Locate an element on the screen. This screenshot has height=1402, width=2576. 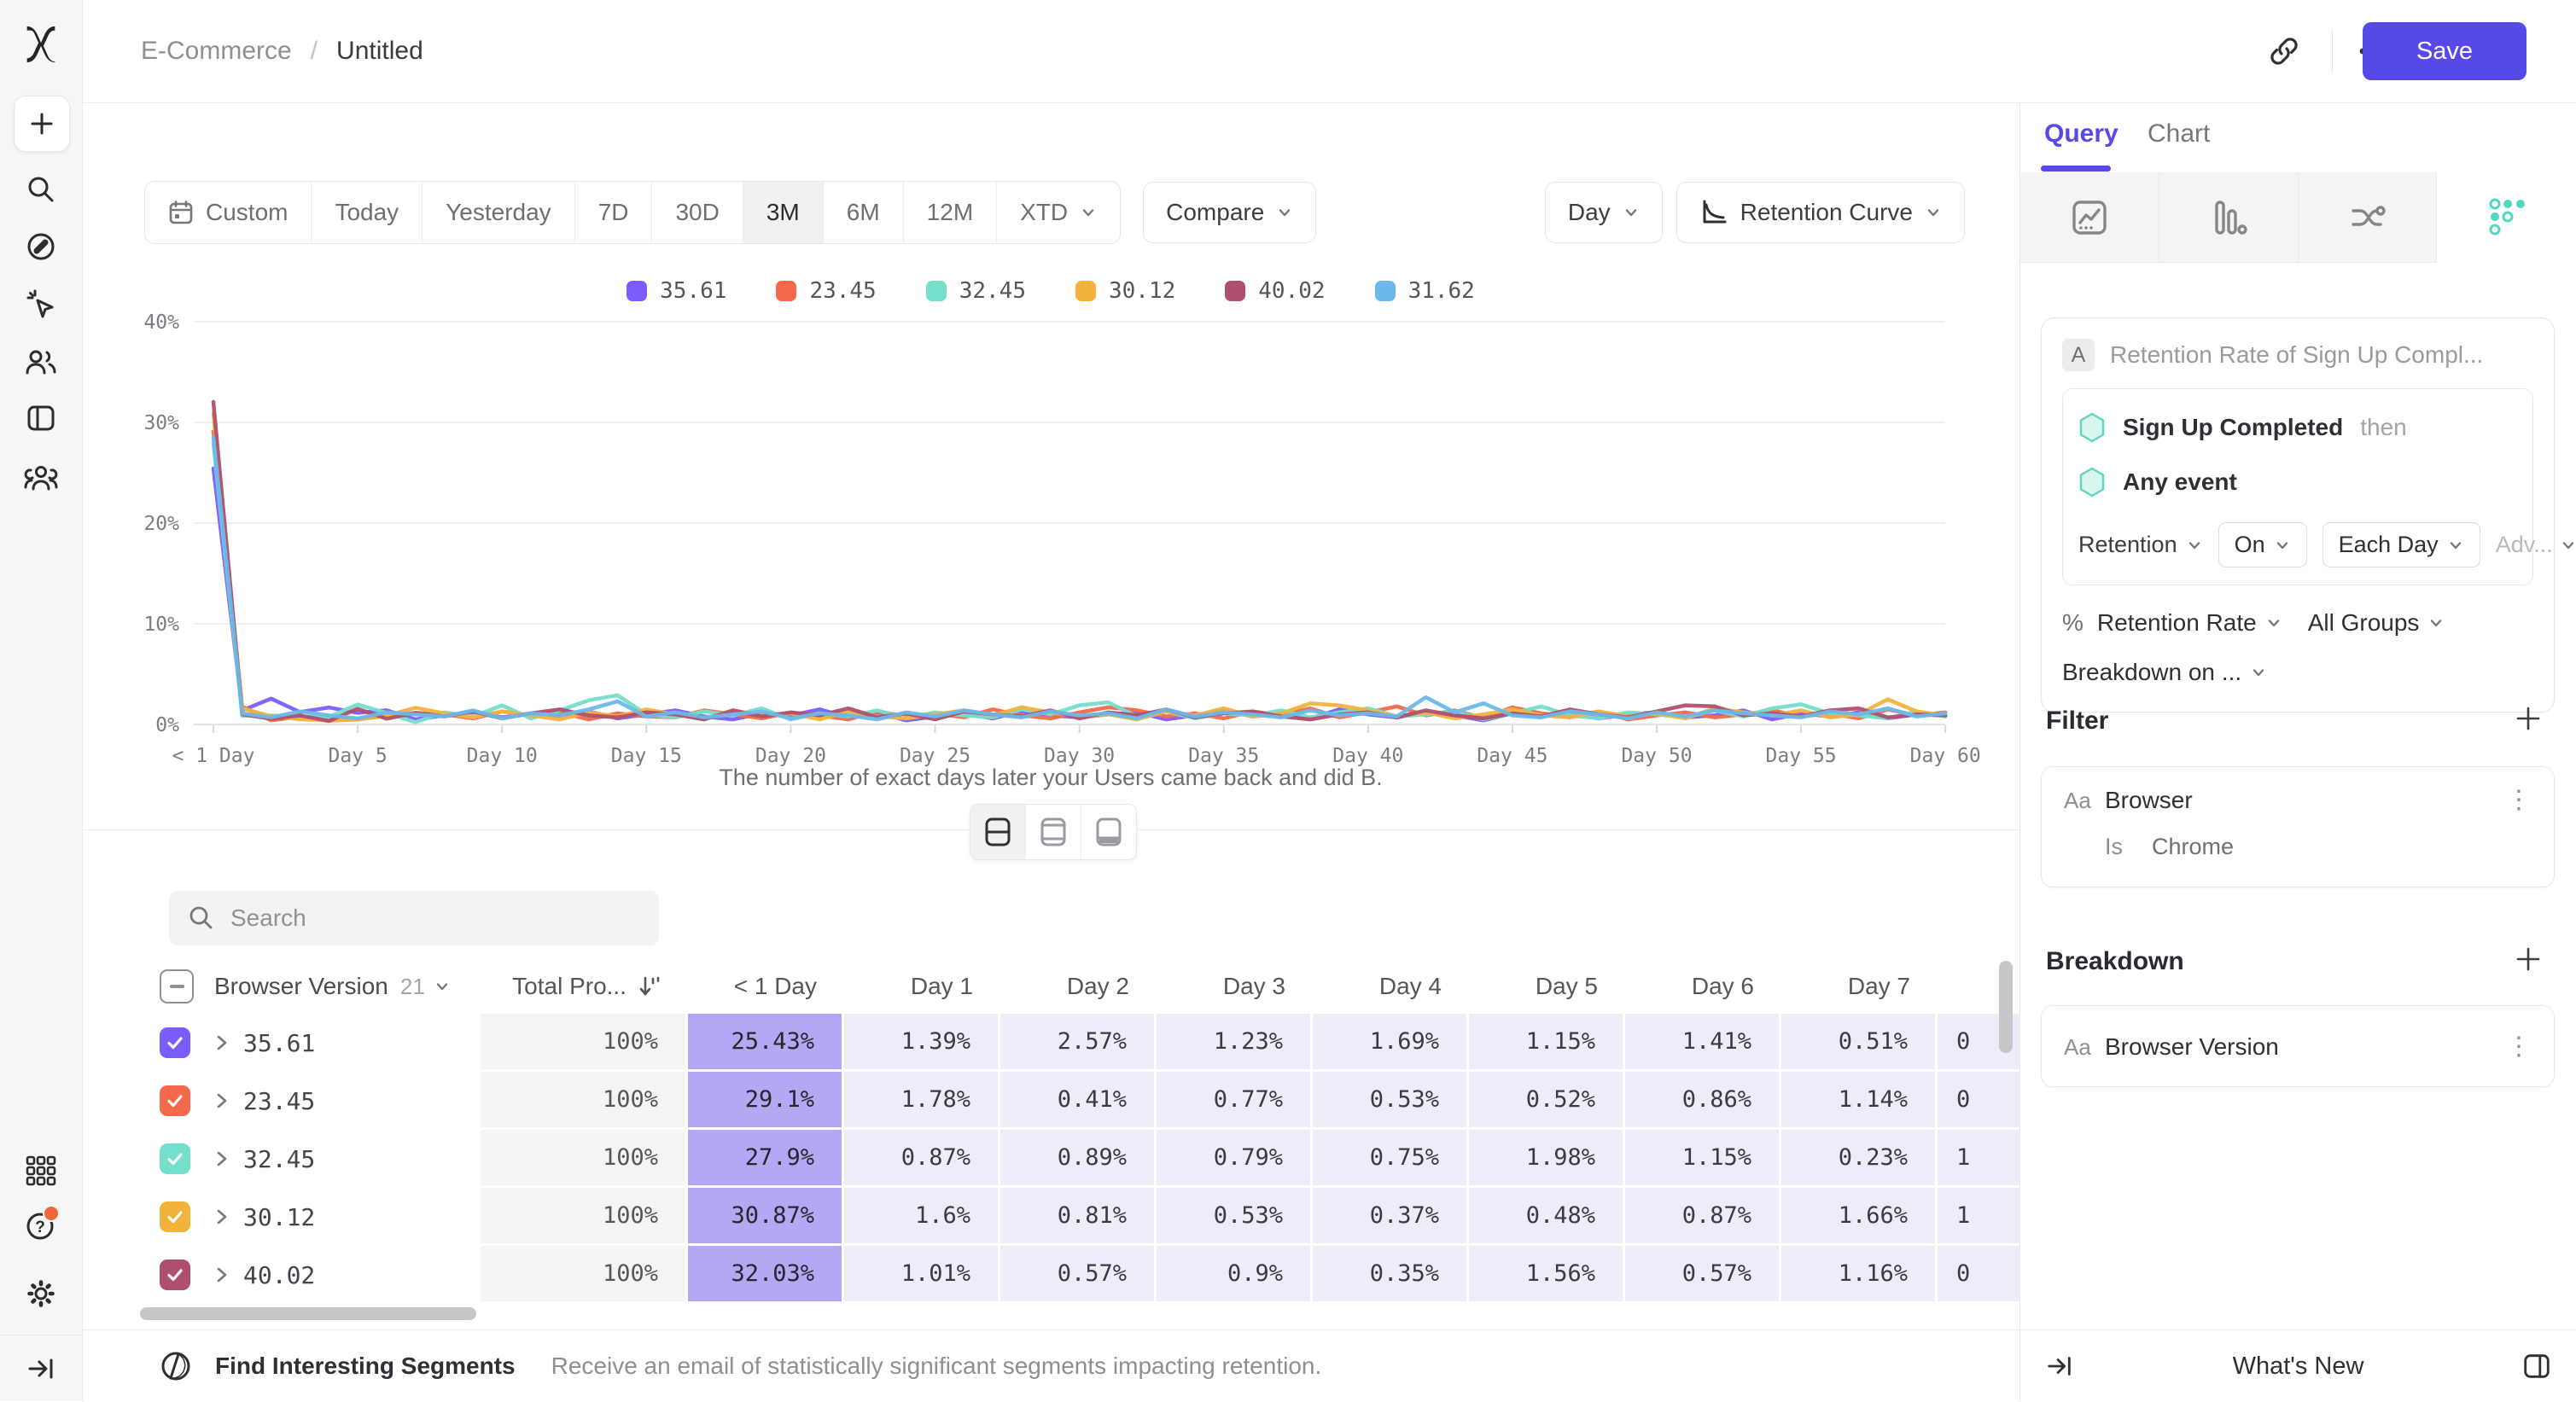
chart-type-button: Retention Curve is located at coordinates (1820, 212).